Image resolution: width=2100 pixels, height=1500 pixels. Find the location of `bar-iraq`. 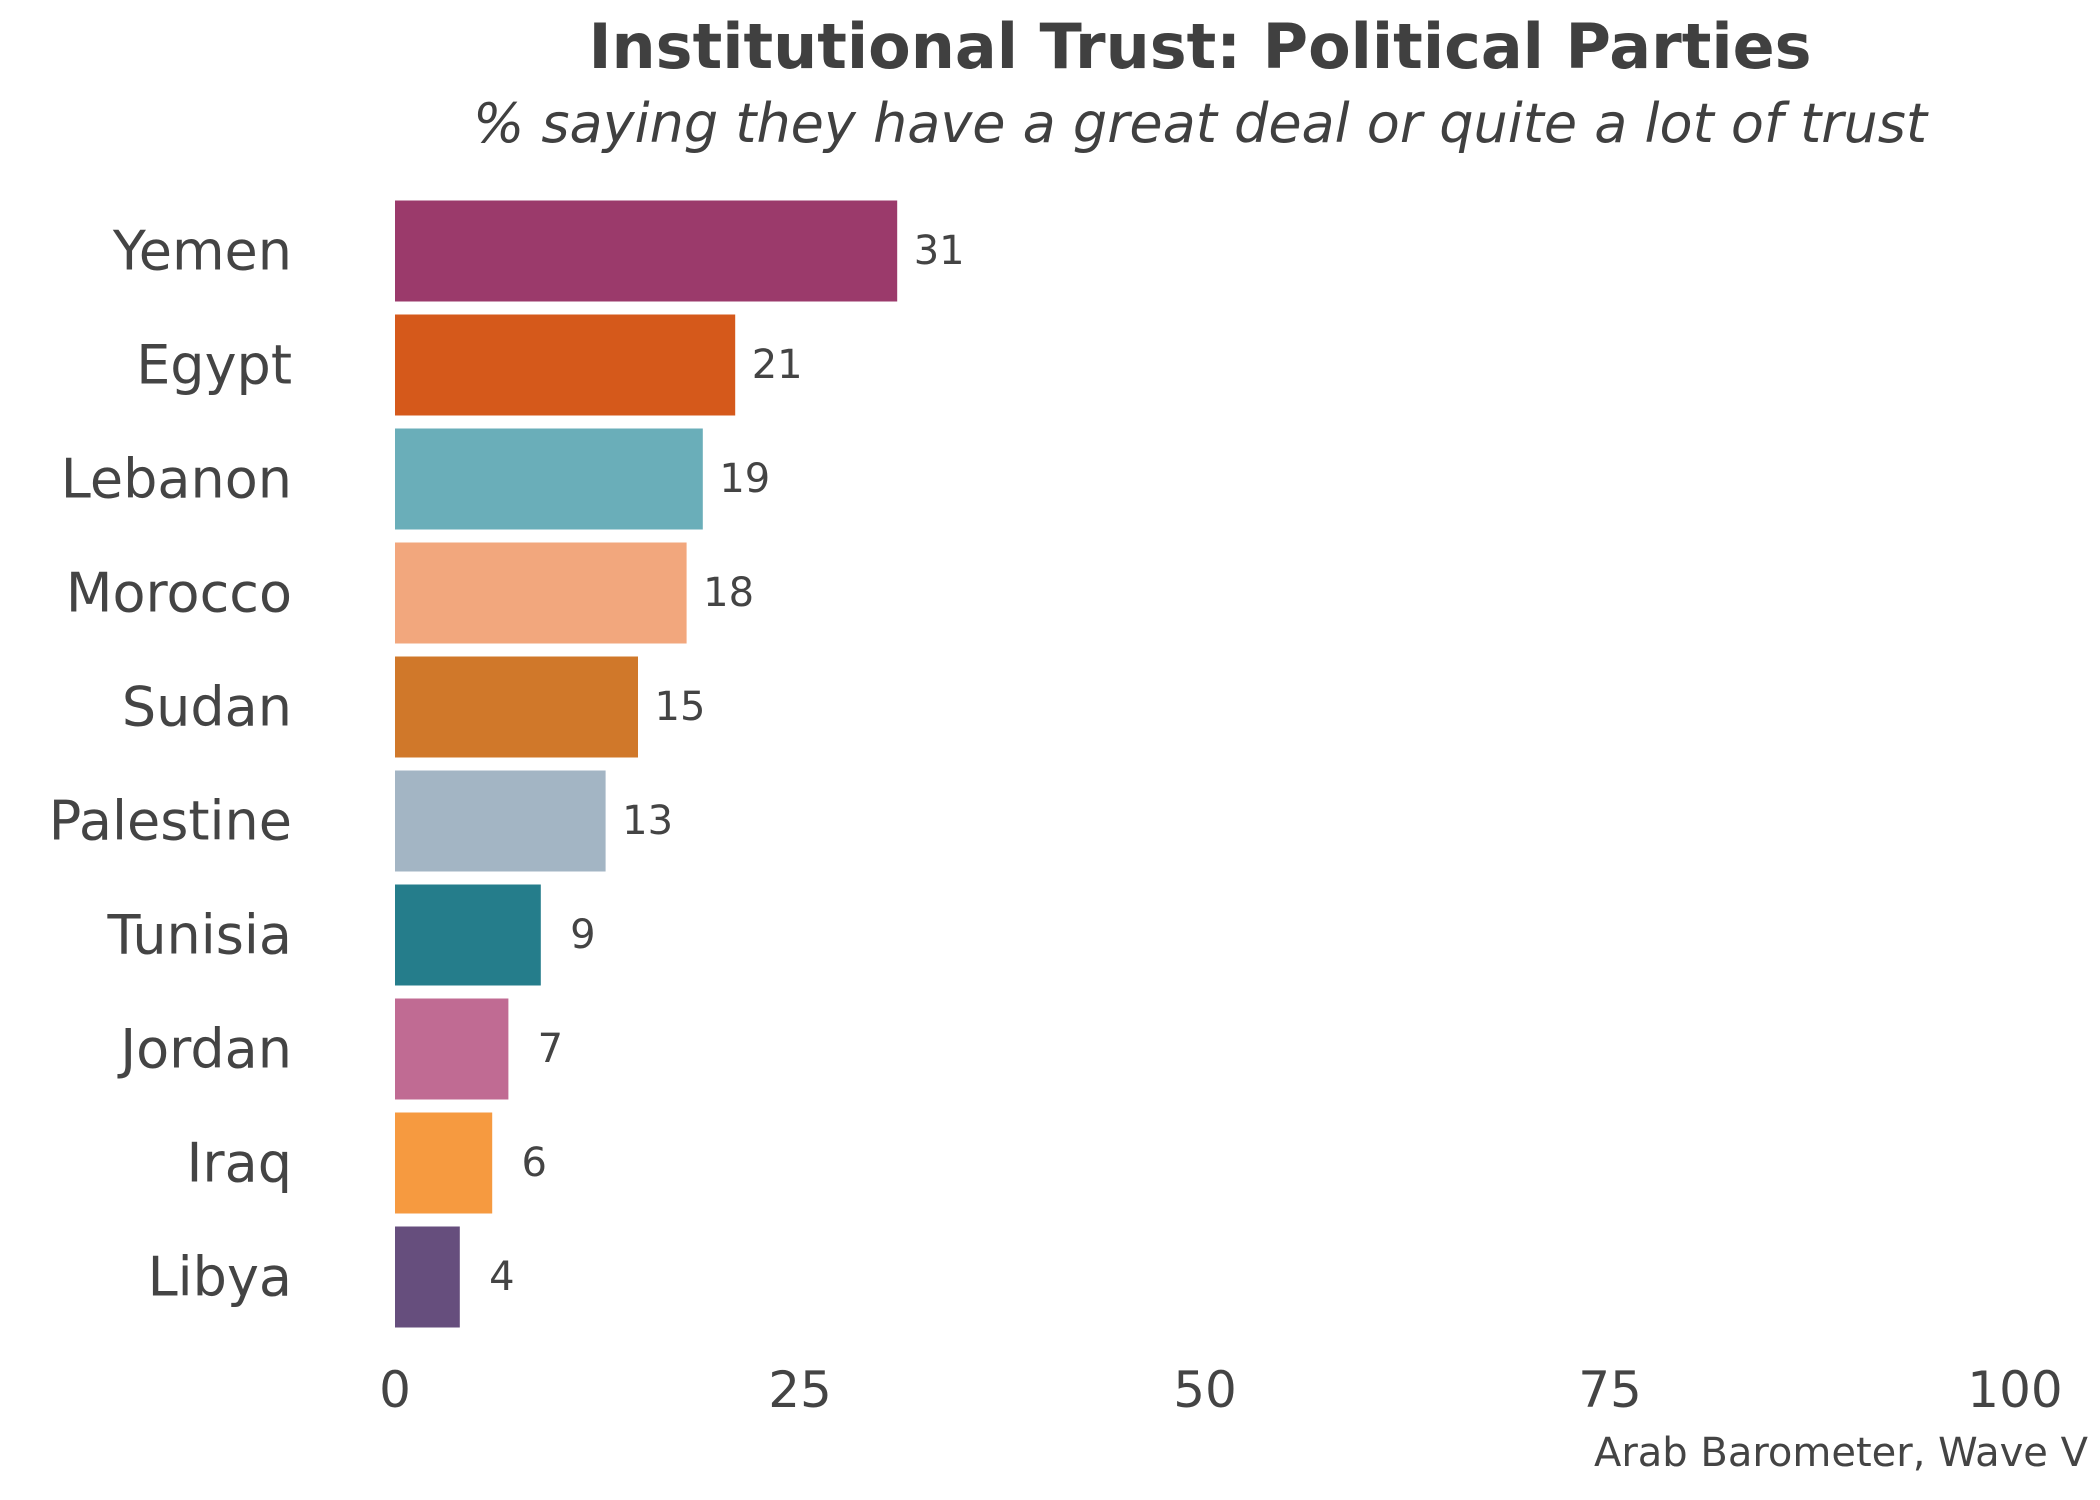

bar-iraq is located at coordinates (444, 1163).